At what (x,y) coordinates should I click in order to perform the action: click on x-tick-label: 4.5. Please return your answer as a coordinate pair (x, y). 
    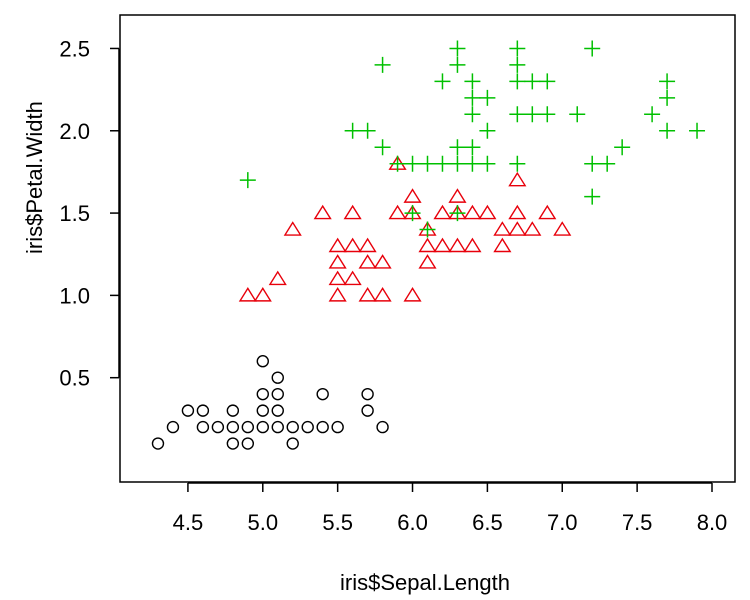
    Looking at the image, I should click on (188, 522).